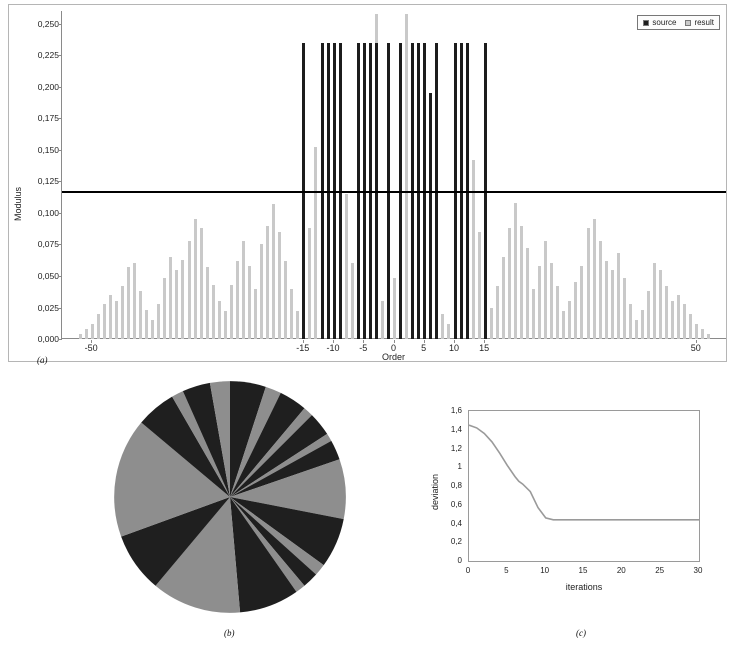  I want to click on legend-item-source: source, so click(659, 22).